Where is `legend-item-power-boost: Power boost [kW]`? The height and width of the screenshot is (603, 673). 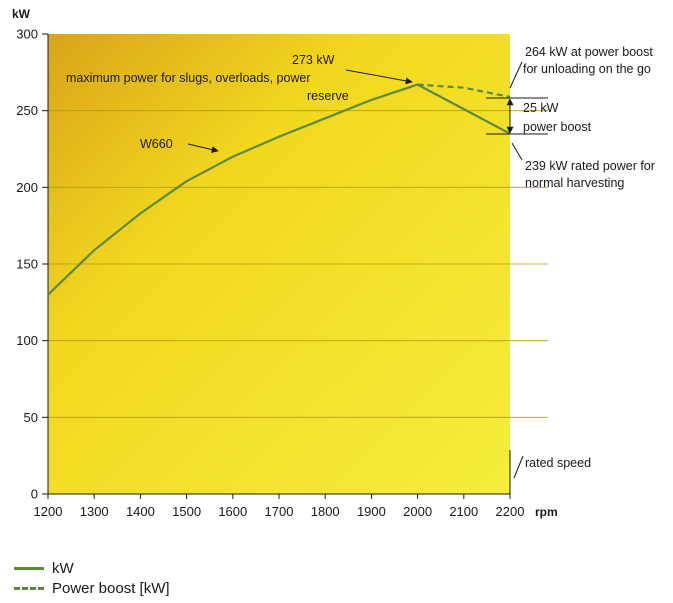 legend-item-power-boost: Power boost [kW] is located at coordinates (92, 588).